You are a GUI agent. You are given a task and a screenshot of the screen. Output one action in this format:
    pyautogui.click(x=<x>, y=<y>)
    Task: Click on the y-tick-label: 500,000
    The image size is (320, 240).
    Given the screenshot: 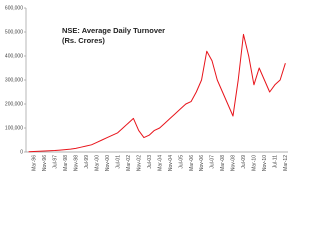 What is the action you would take?
    pyautogui.click(x=14, y=33)
    